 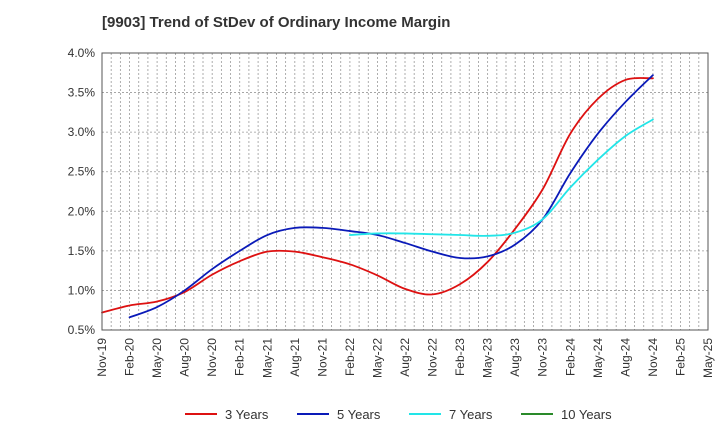 What do you see at coordinates (82, 93) in the screenshot?
I see `y-tick-label: 3.5%` at bounding box center [82, 93].